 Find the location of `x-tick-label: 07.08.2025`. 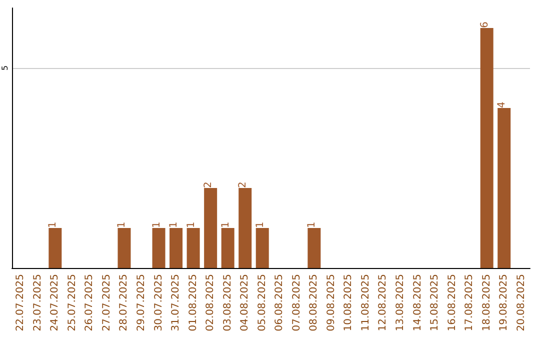

x-tick-label: 07.08.2025 is located at coordinates (296, 303).